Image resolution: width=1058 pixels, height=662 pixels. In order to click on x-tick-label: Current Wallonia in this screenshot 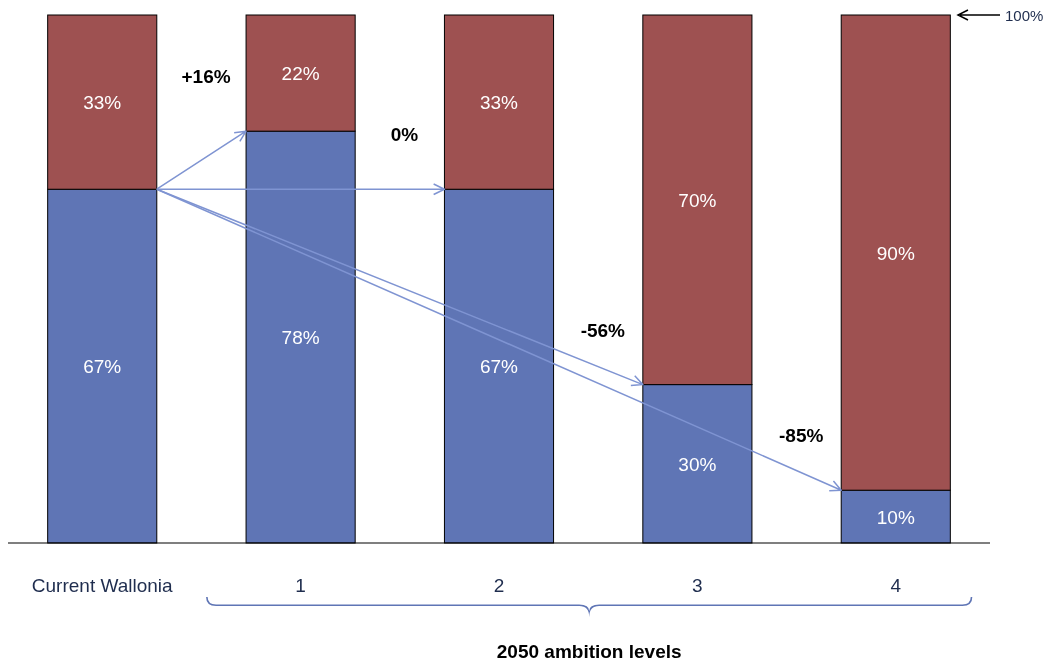, I will do `click(102, 585)`.